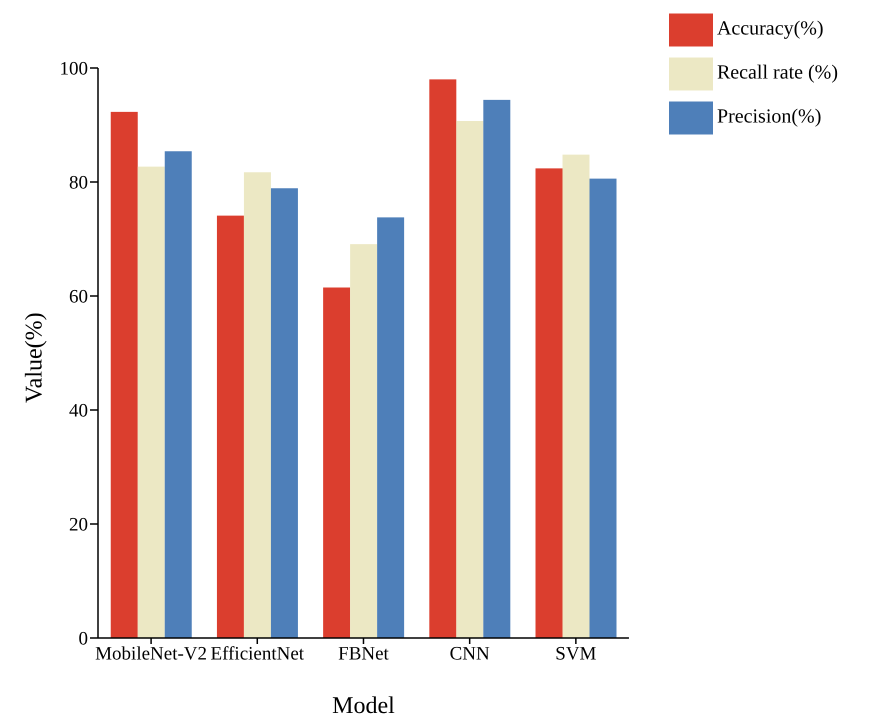 This screenshot has height=721, width=883. Describe the element at coordinates (151, 653) in the screenshot. I see `x-tick-label: MobileNet-V2` at that location.